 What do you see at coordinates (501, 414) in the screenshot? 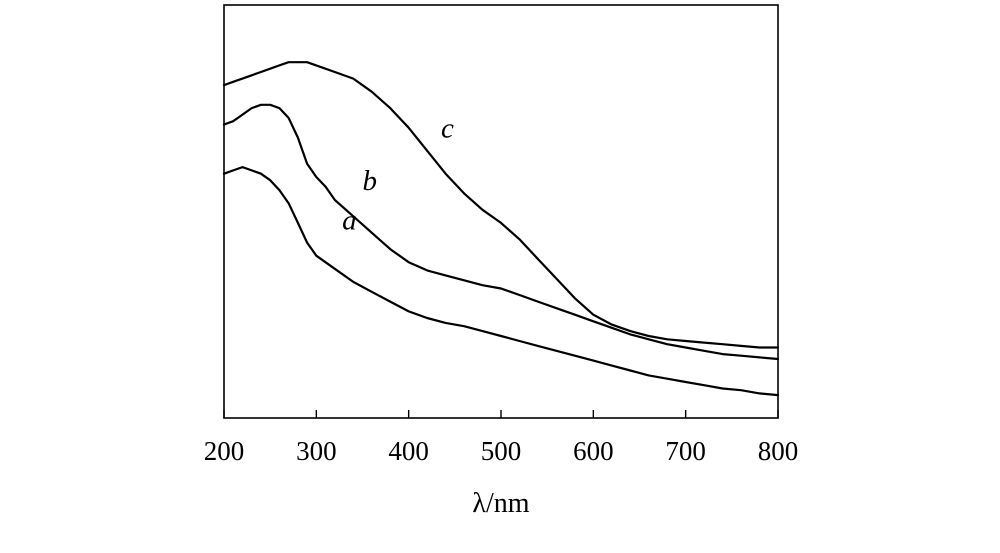
I see `x-axis-ticks` at bounding box center [501, 414].